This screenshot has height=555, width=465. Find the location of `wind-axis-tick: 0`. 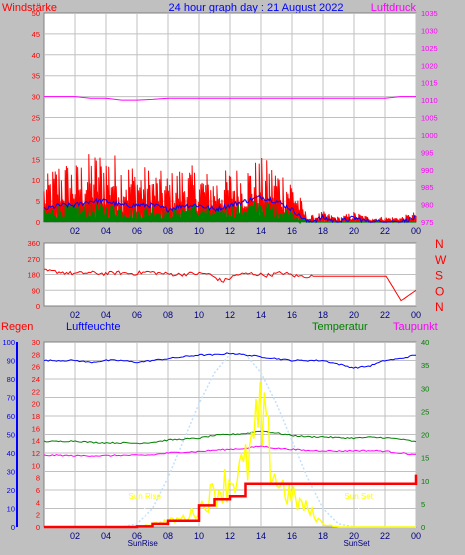

wind-axis-tick: 0 is located at coordinates (38, 222).